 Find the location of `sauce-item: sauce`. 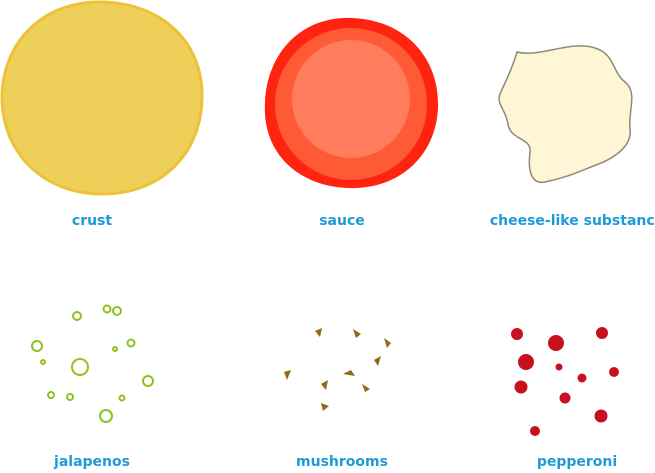

sauce-item: sauce is located at coordinates (351, 123).